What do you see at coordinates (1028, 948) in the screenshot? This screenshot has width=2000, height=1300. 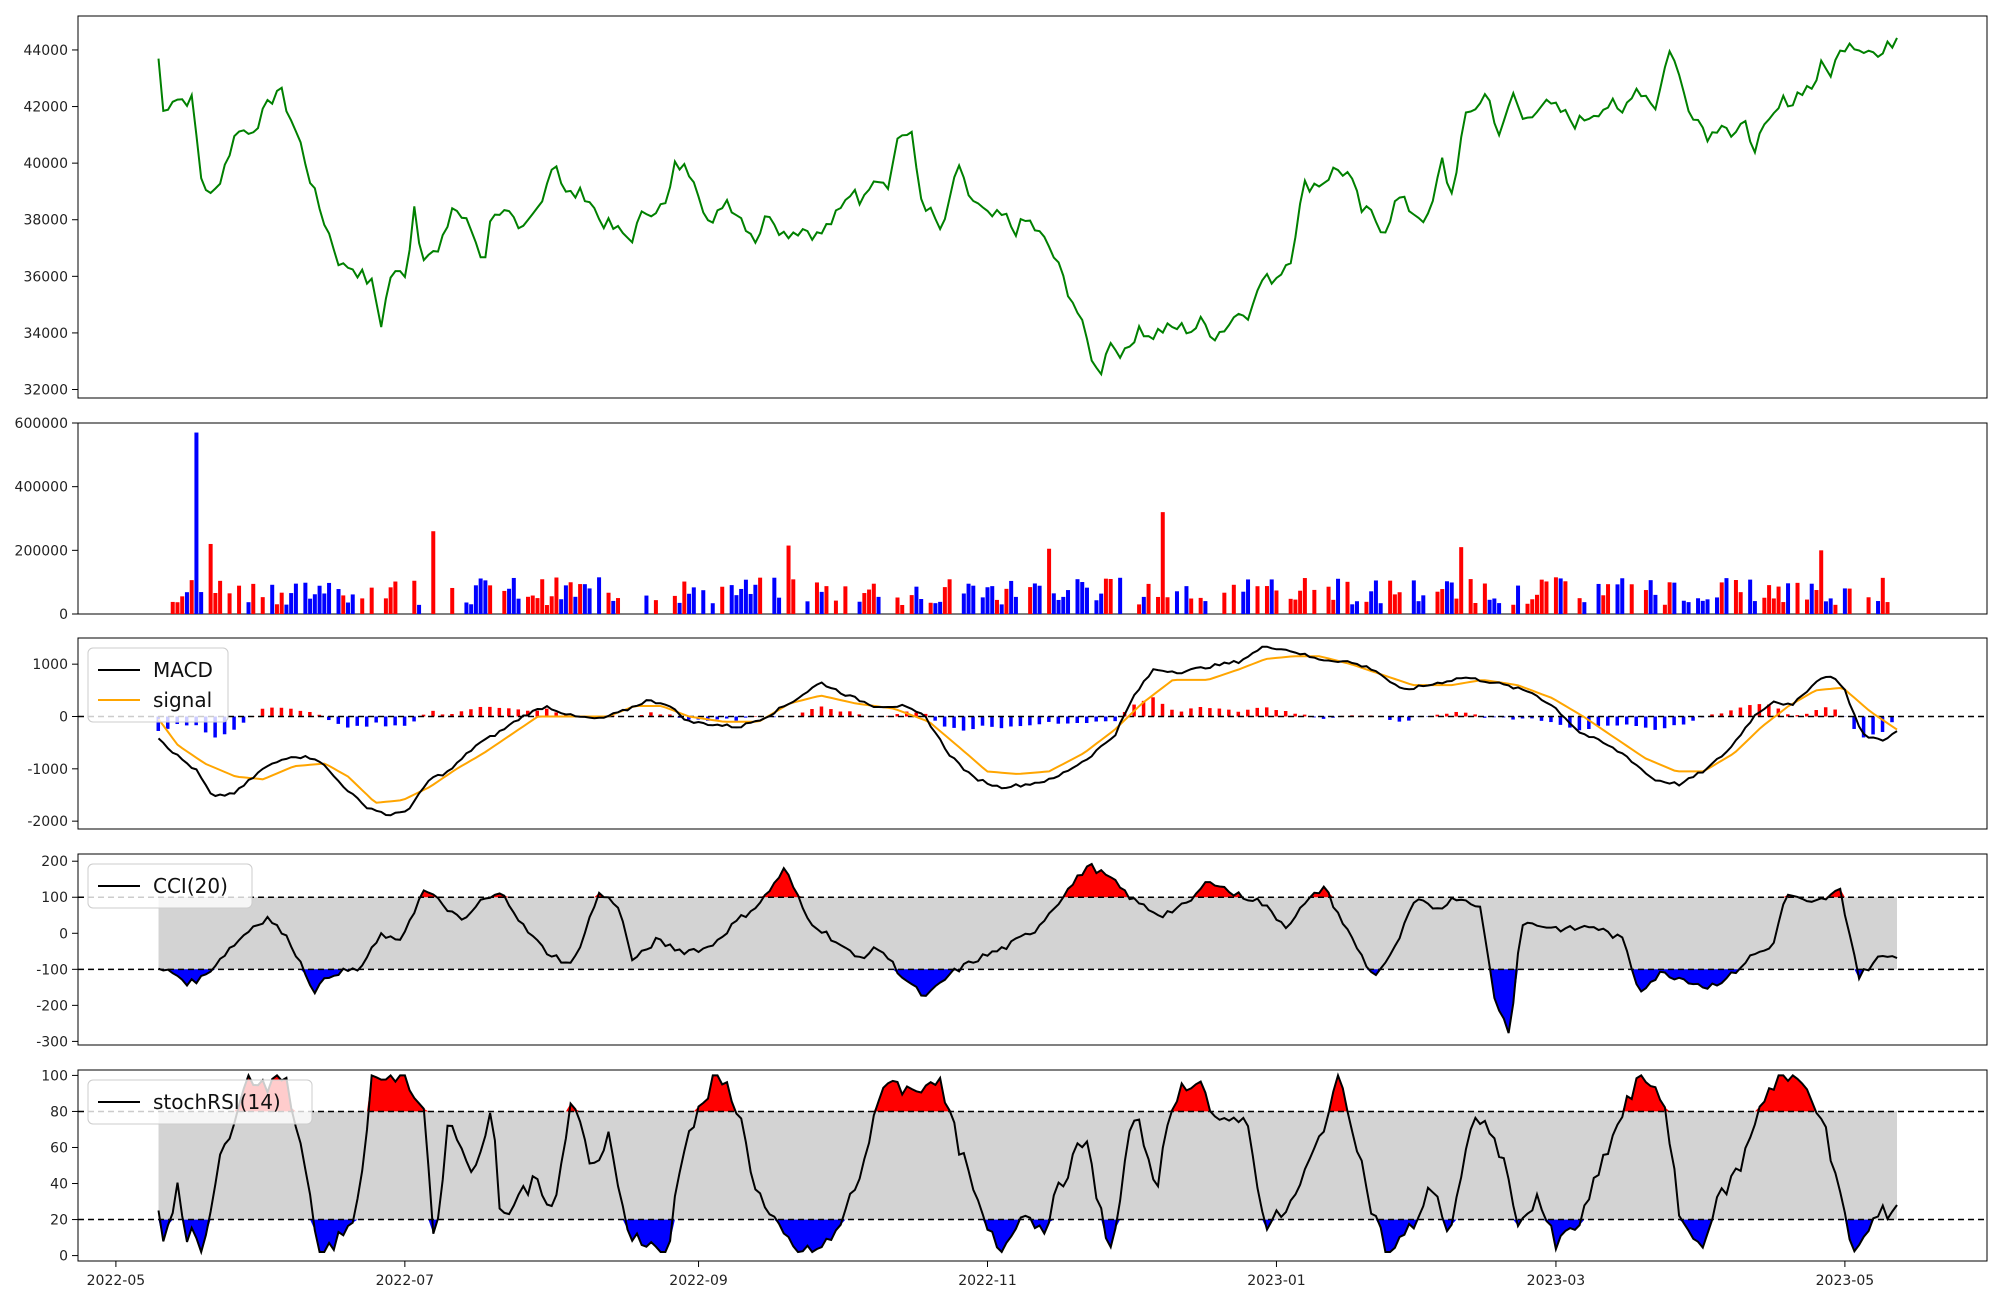 I see `cci-line` at bounding box center [1028, 948].